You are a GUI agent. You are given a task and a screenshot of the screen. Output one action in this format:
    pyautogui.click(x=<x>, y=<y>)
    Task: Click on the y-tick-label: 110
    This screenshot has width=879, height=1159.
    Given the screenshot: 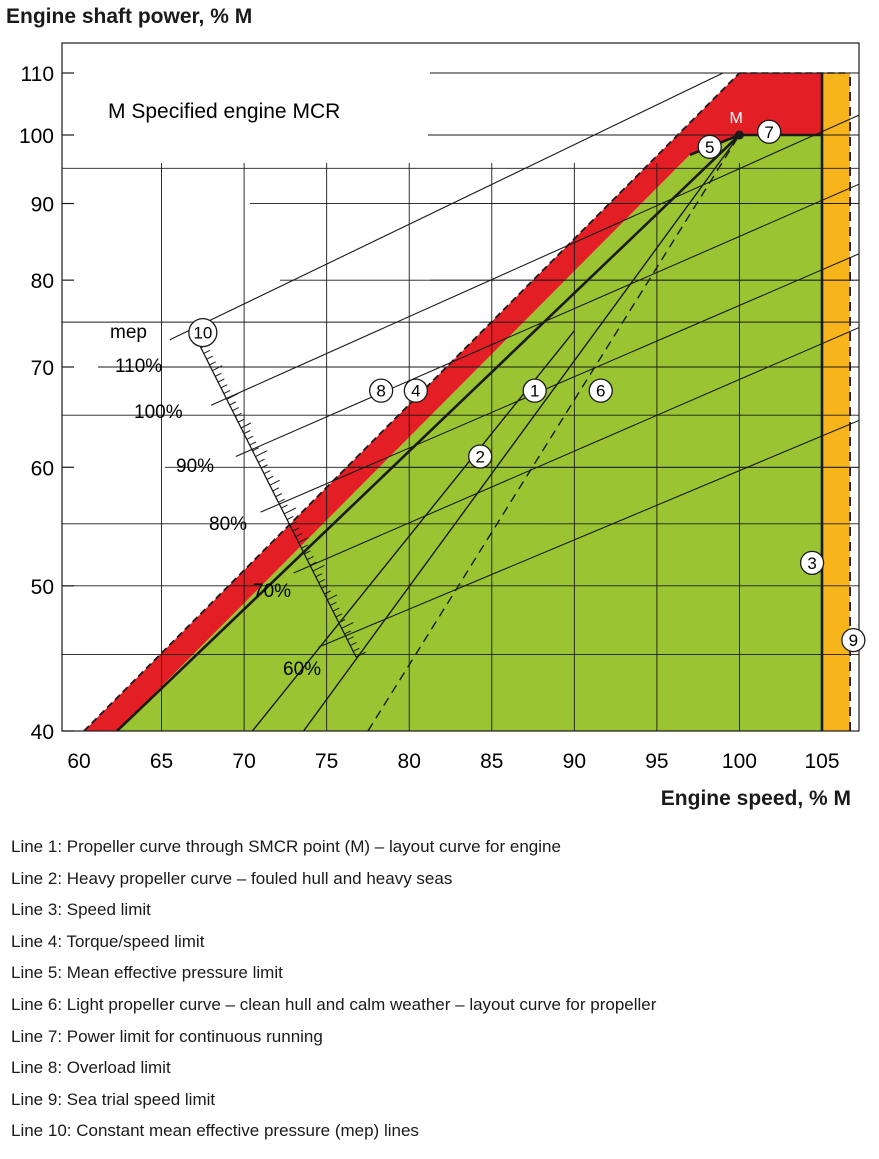 What is the action you would take?
    pyautogui.click(x=37, y=74)
    